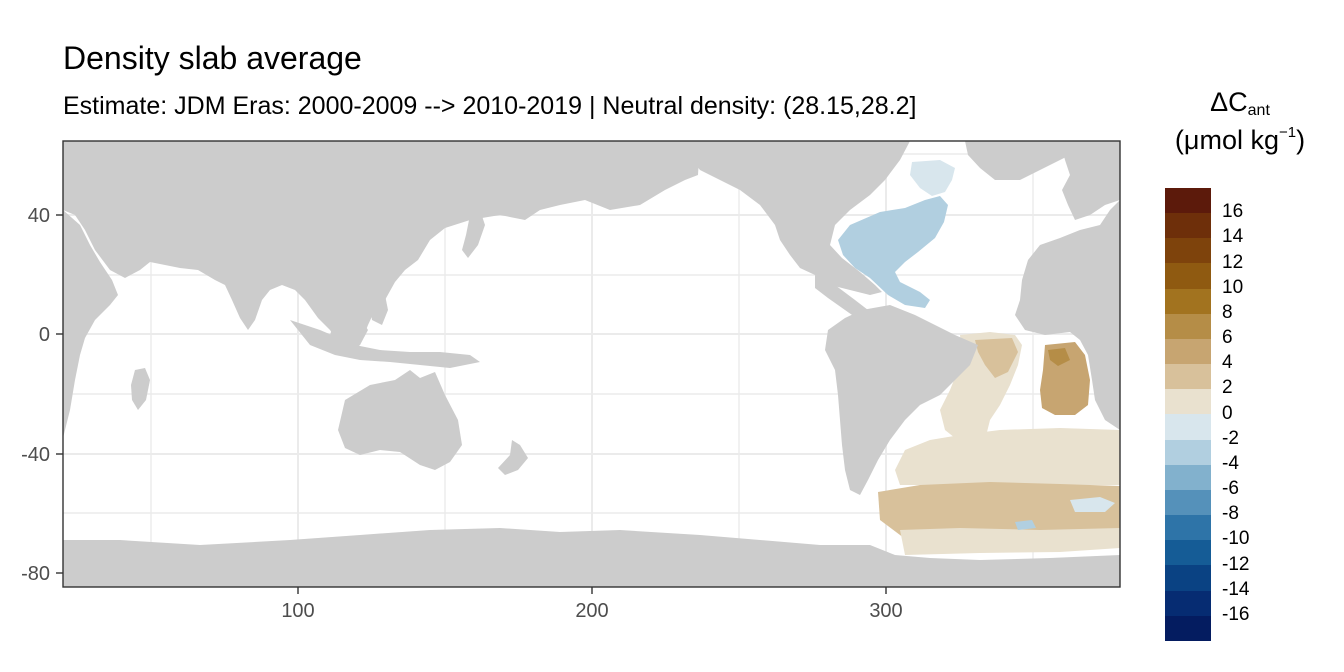  Describe the element at coordinates (1233, 237) in the screenshot. I see `legend-tick-label: 14` at that location.